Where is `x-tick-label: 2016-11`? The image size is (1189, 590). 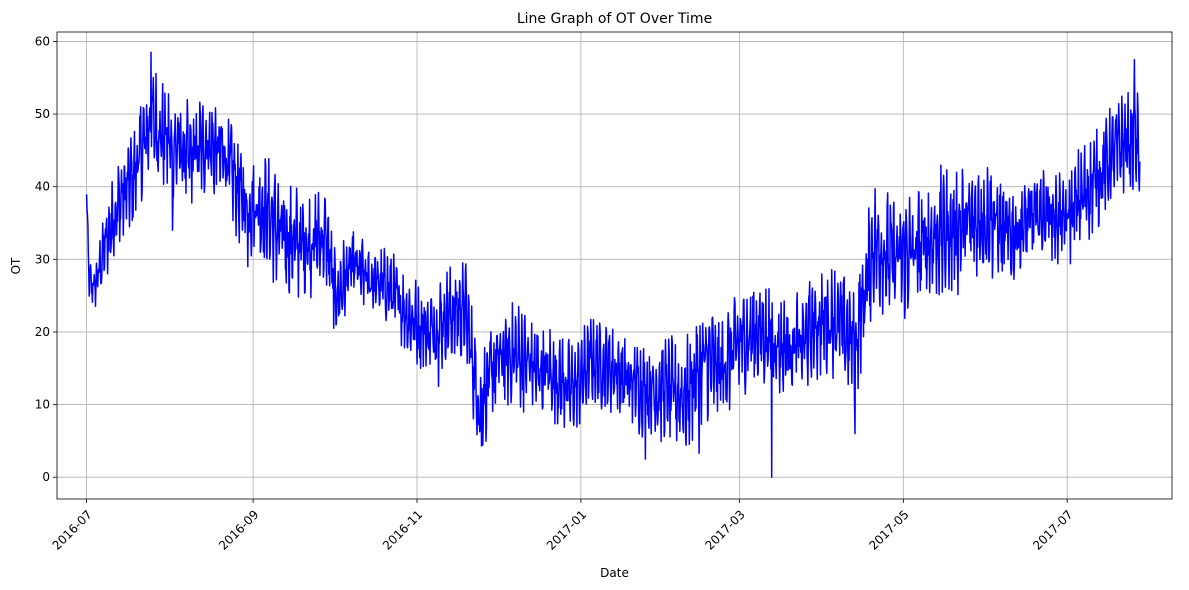
x-tick-label: 2016-11 is located at coordinates (402, 529).